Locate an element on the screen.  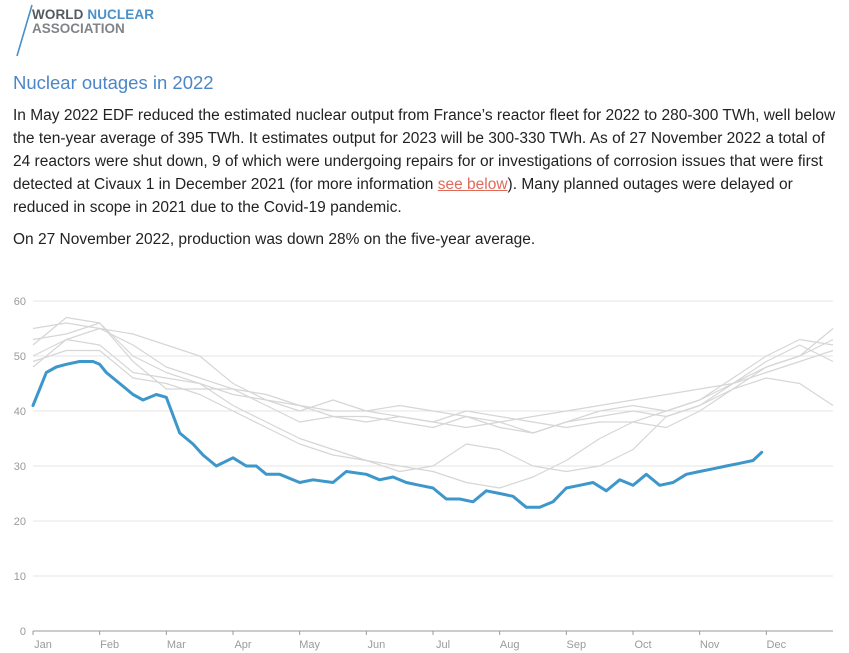
x-tick-label-sep: Sep is located at coordinates (577, 645).